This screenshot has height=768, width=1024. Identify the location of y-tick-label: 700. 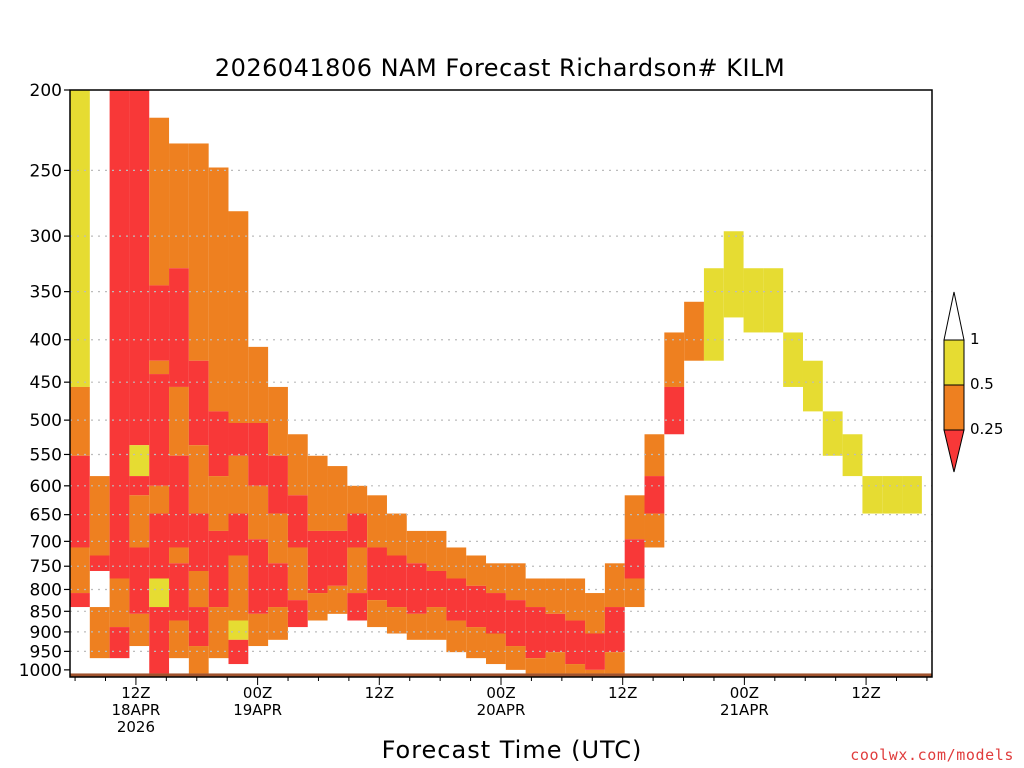
(46, 542).